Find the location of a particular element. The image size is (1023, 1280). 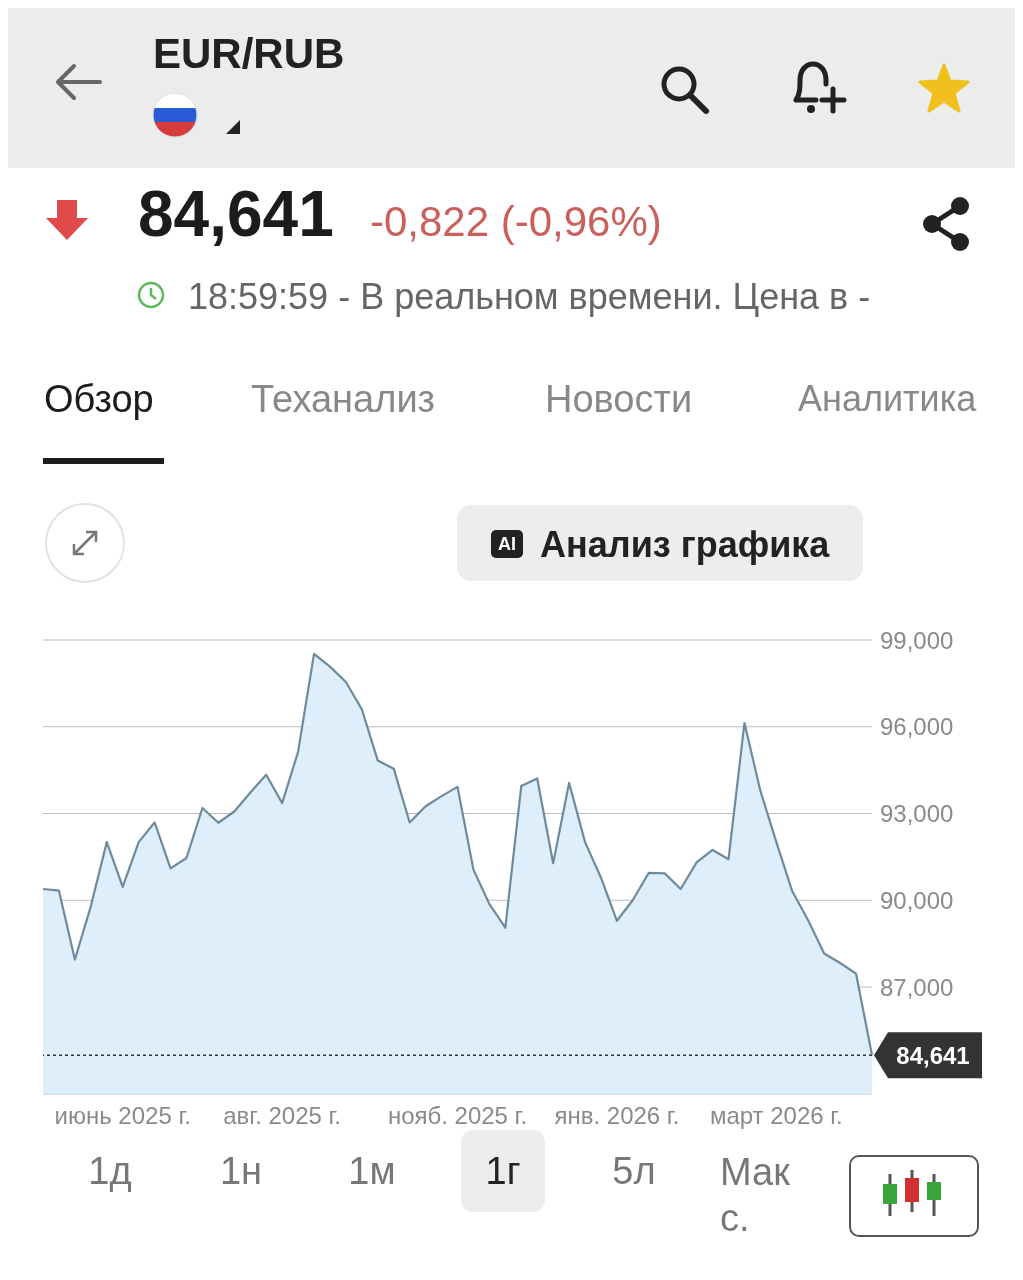

text: 1д is located at coordinates (110, 1171).